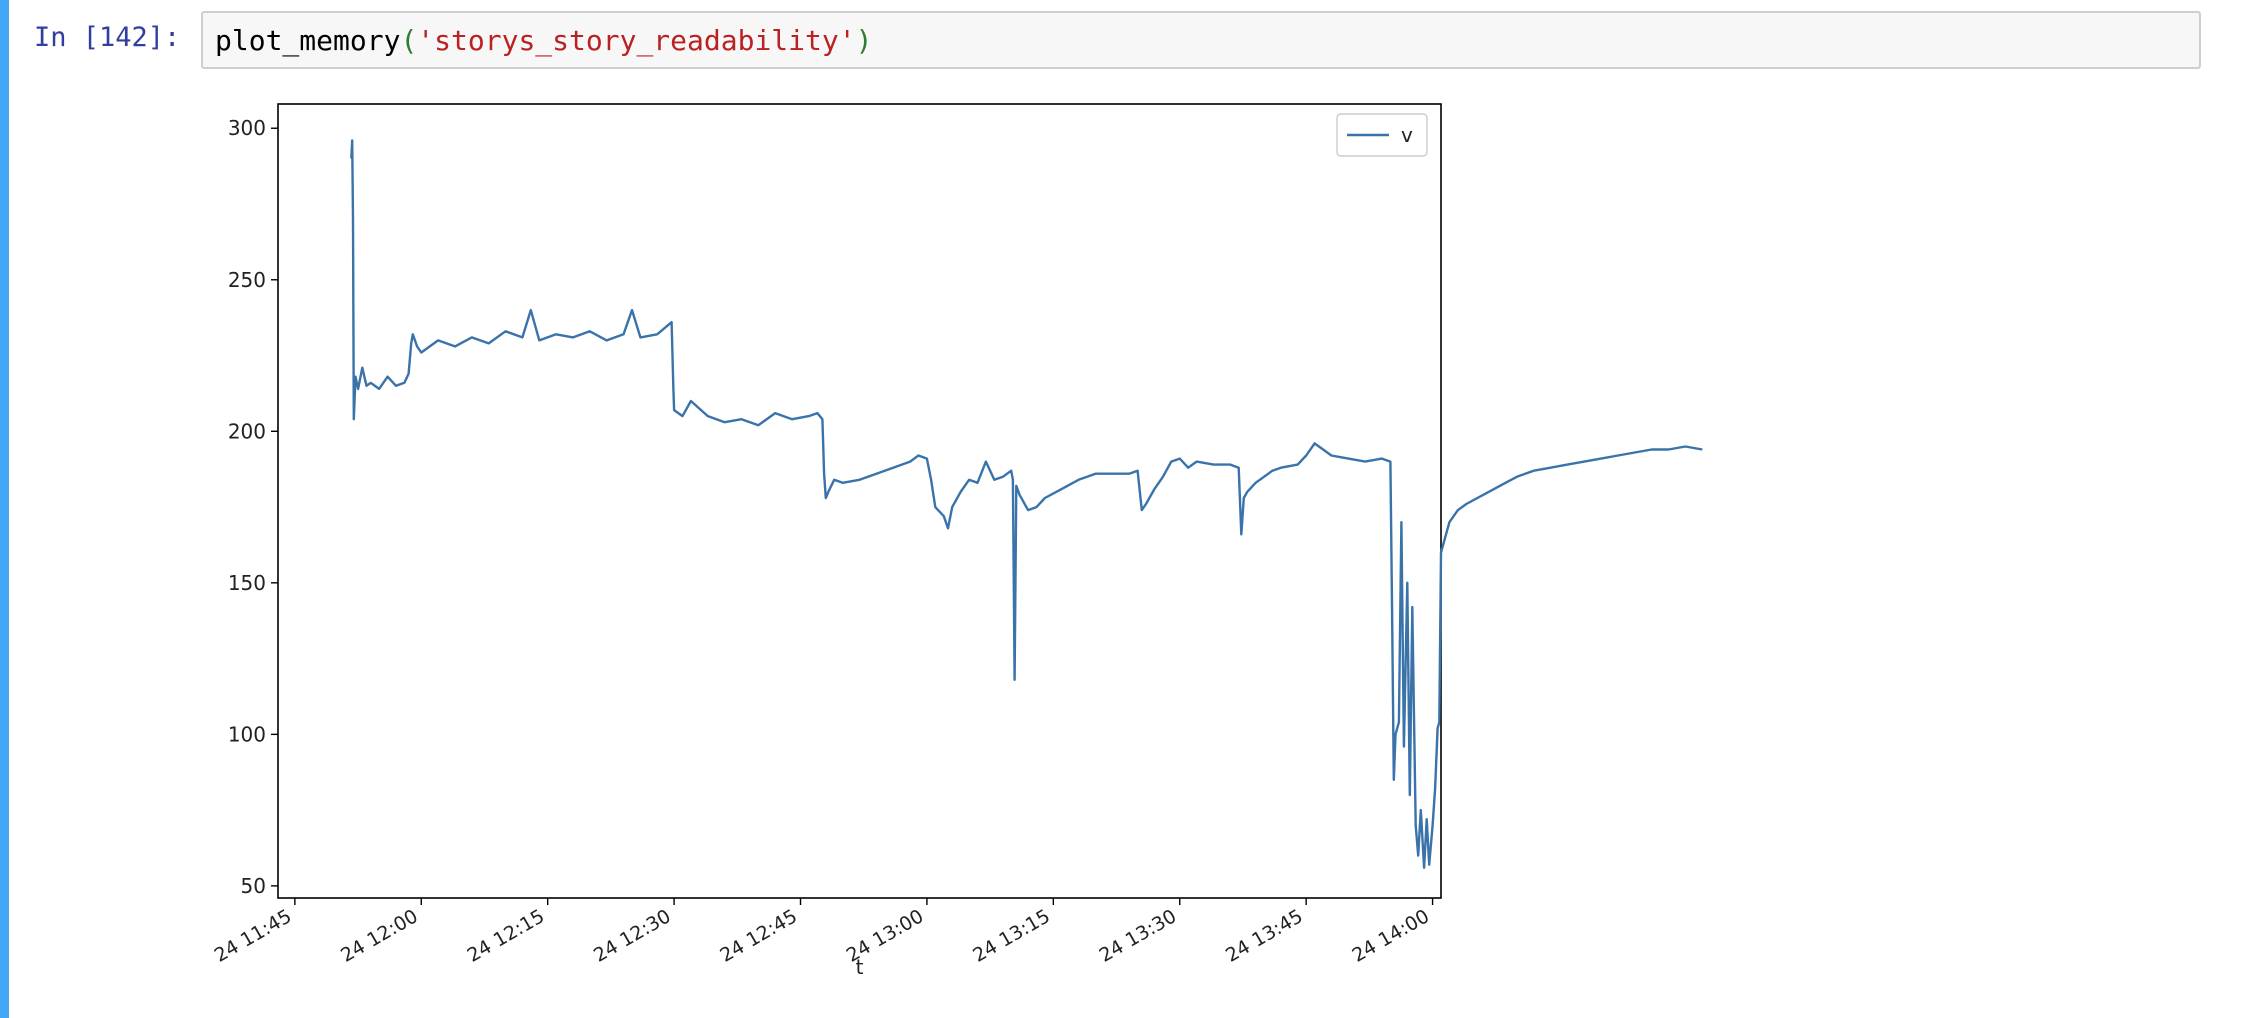 The width and height of the screenshot is (2242, 1018). What do you see at coordinates (1201, 40) in the screenshot?
I see `code-input-area: plot_memory('storys_story_readability')` at bounding box center [1201, 40].